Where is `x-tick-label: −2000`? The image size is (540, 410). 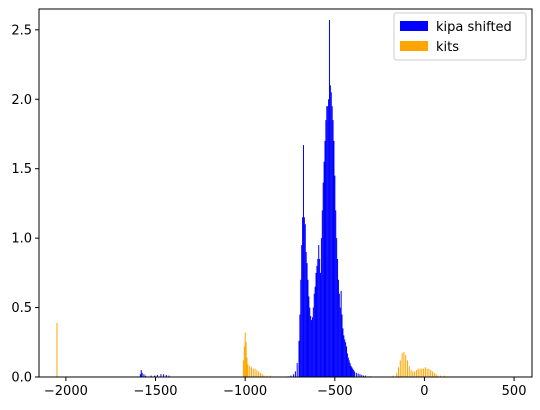 x-tick-label: −2000 is located at coordinates (66, 391).